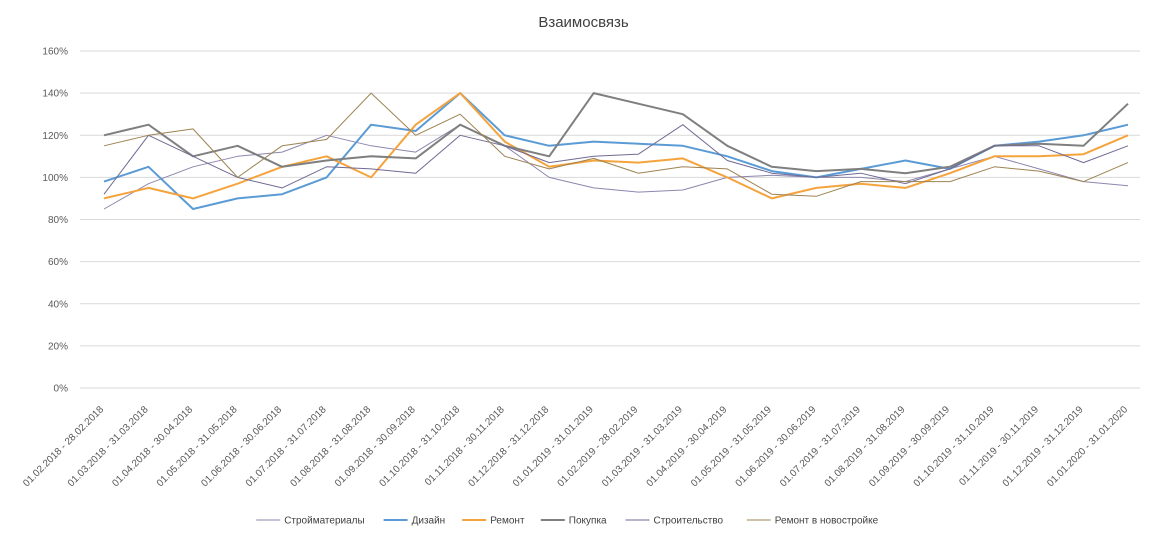 This screenshot has height=548, width=1167. Describe the element at coordinates (820, 446) in the screenshot. I see `x-tick-label: 01.07.2019 - 31.07.2019` at that location.